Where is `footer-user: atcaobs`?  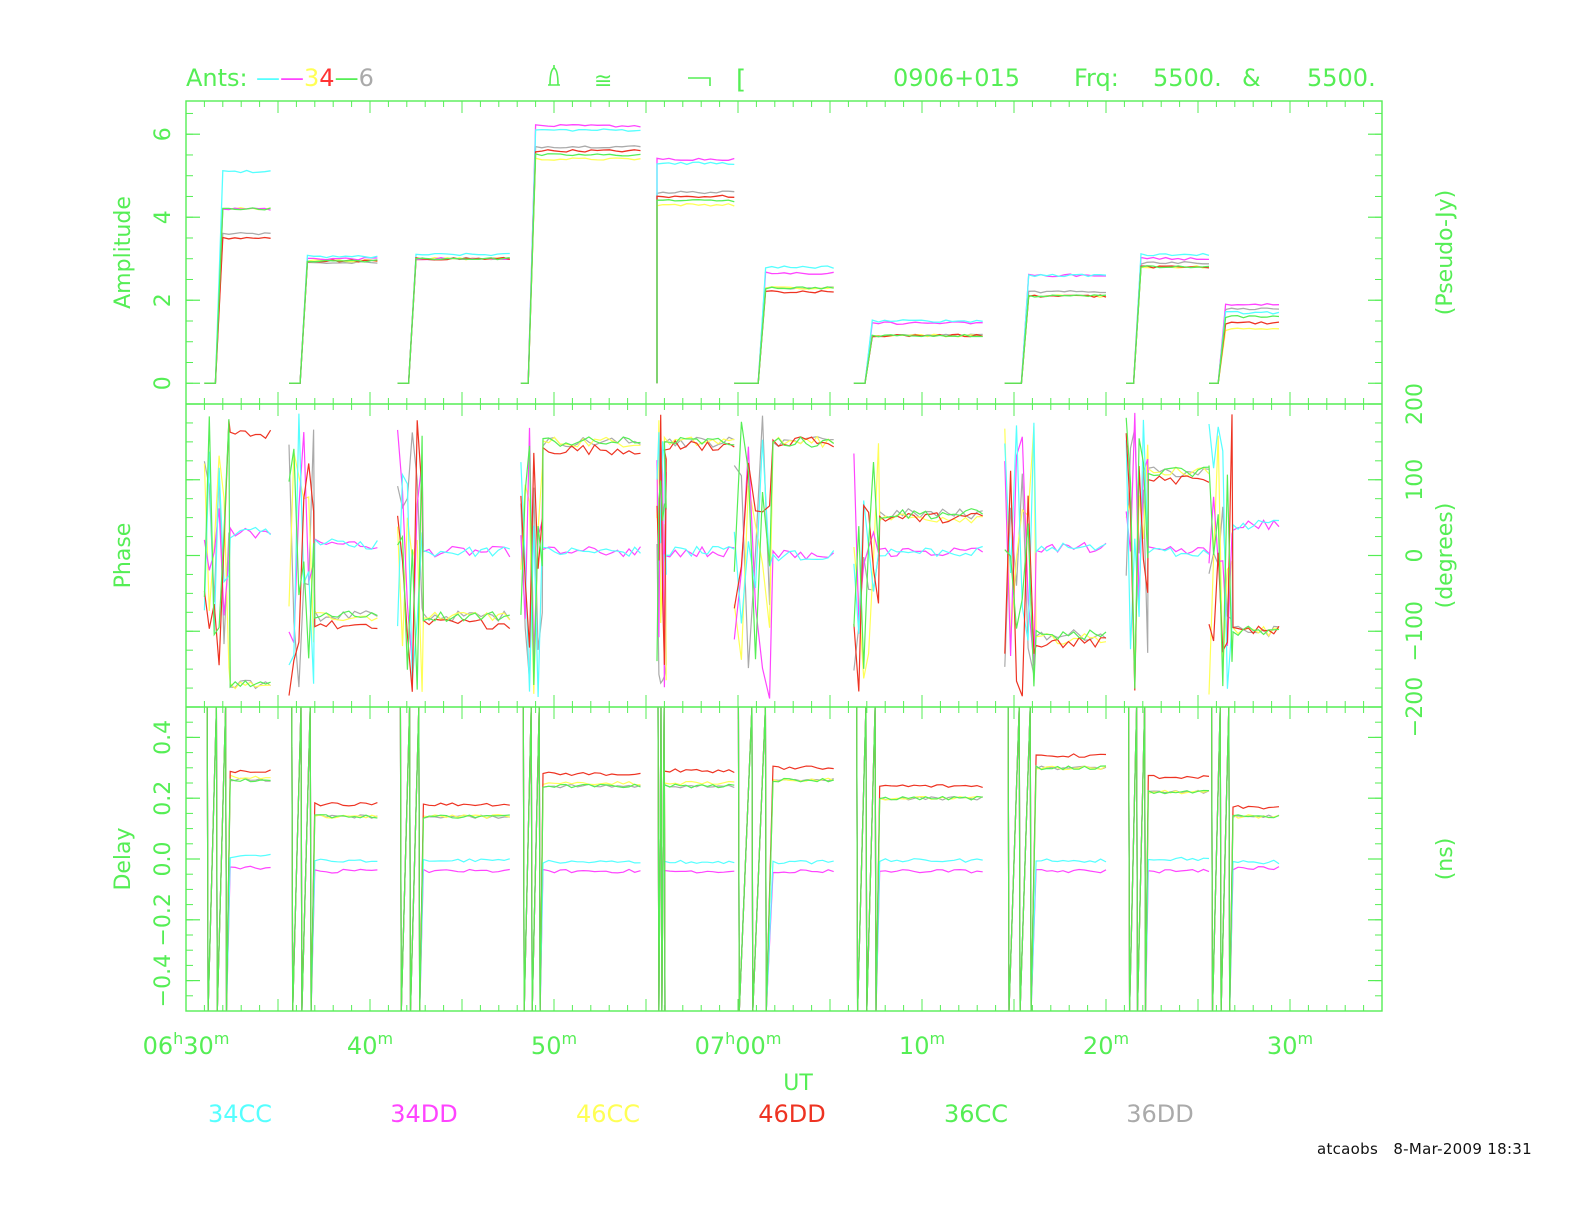 footer-user: atcaobs is located at coordinates (1347, 1149).